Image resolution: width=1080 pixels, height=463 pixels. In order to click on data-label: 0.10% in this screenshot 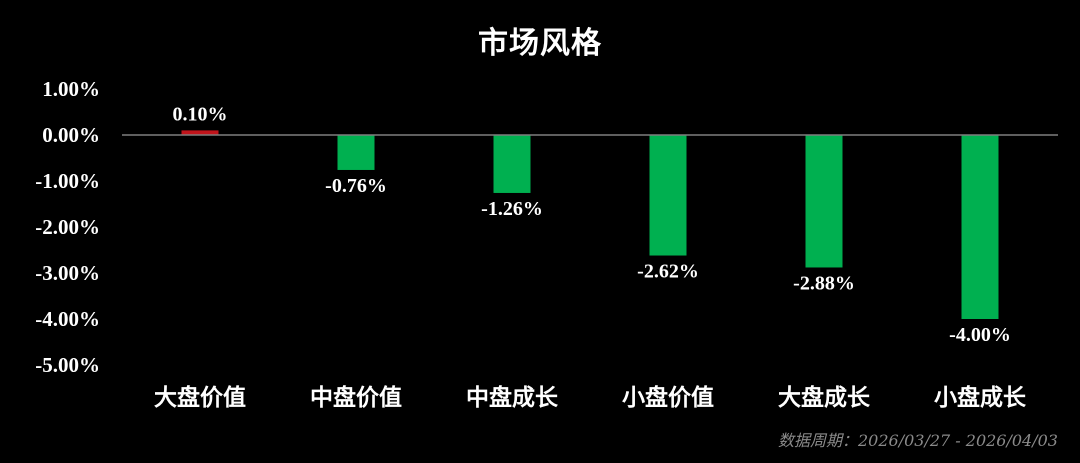, I will do `click(200, 114)`.